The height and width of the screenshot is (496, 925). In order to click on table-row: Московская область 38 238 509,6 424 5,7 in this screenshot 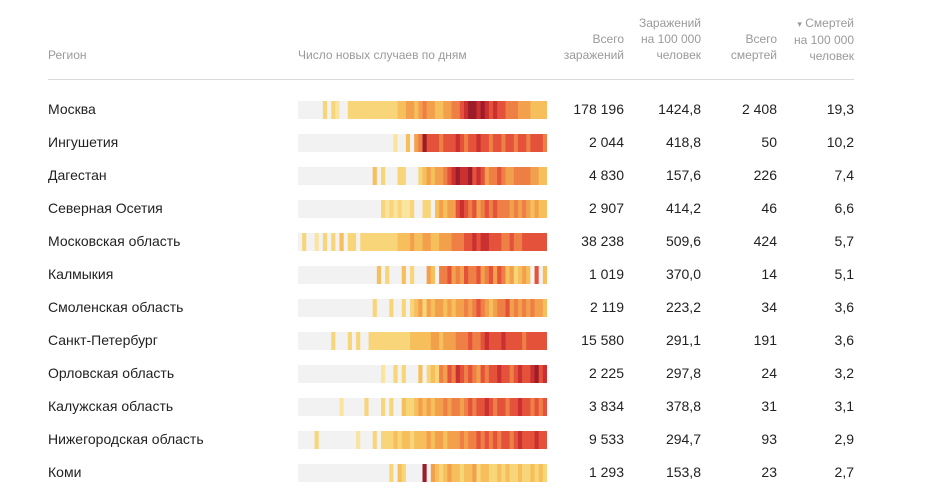, I will do `click(462, 248)`.